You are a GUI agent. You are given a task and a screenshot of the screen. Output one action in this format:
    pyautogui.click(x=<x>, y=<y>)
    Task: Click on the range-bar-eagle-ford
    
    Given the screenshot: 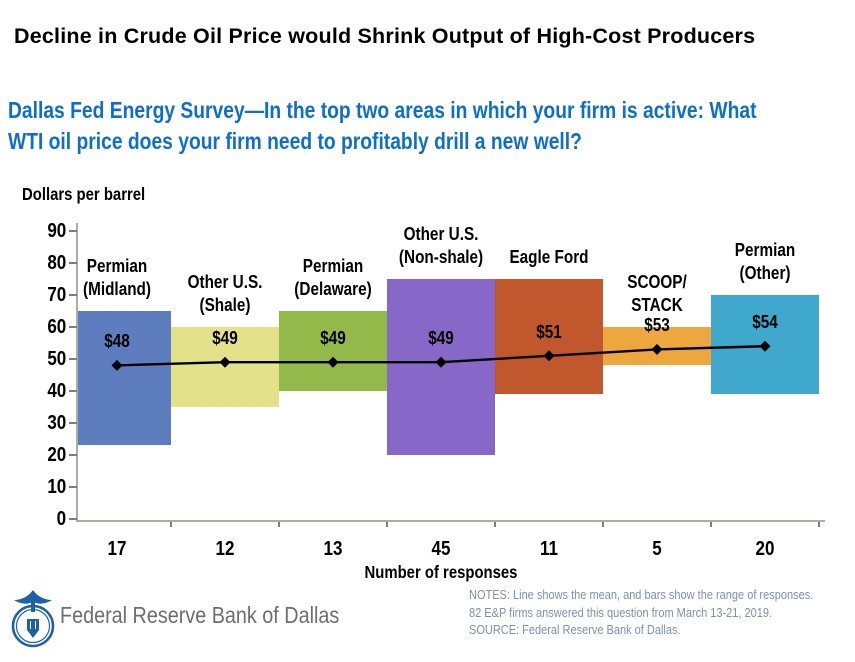 What is the action you would take?
    pyautogui.click(x=549, y=337)
    